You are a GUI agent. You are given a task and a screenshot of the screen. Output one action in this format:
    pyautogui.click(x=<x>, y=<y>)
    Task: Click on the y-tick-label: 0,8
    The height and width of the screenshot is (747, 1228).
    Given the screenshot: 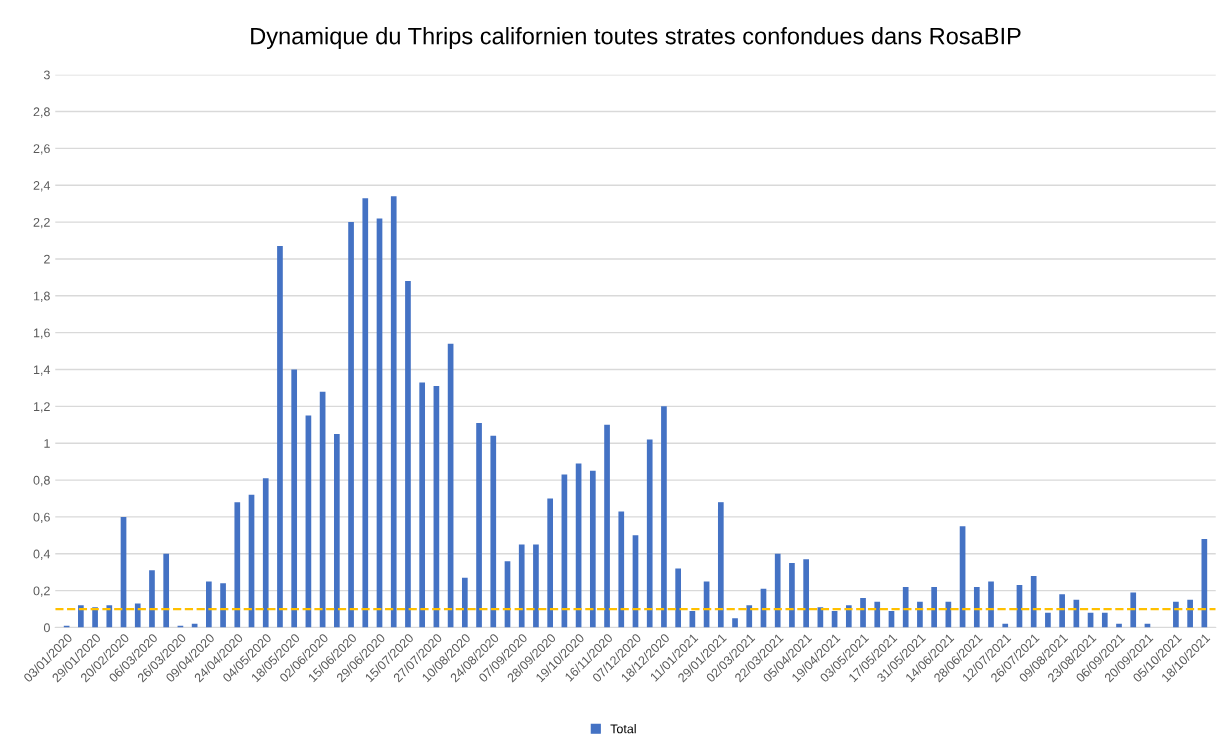 What is the action you would take?
    pyautogui.click(x=41, y=481)
    